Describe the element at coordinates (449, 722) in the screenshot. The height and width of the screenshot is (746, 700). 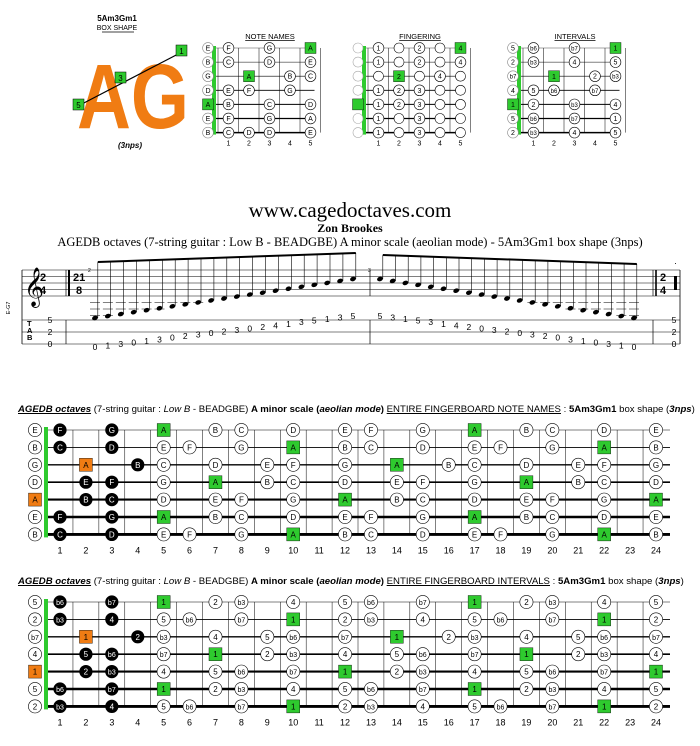
I see `fret-number: 16` at that location.